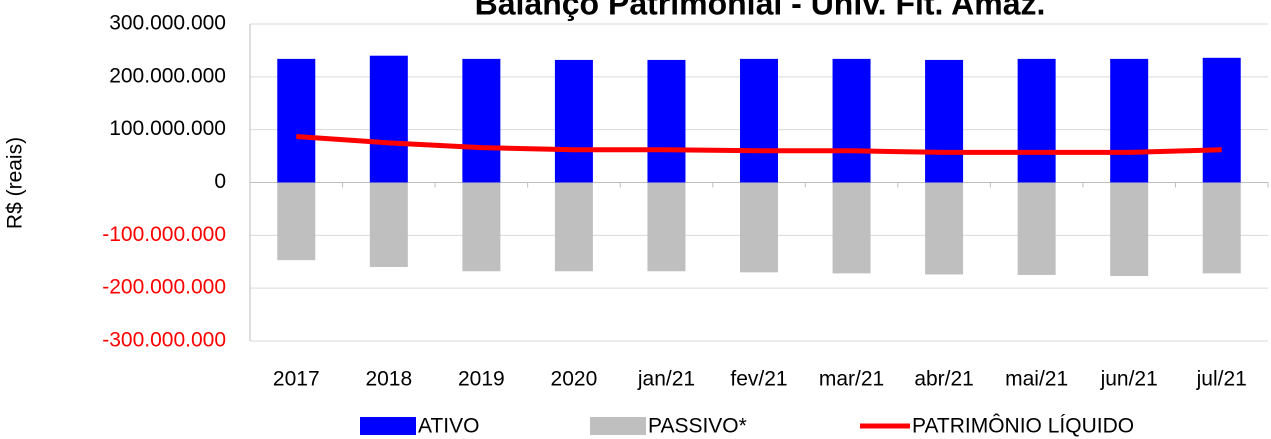 This screenshot has height=439, width=1271. What do you see at coordinates (697, 426) in the screenshot?
I see `legend-label: PASSIVO*` at bounding box center [697, 426].